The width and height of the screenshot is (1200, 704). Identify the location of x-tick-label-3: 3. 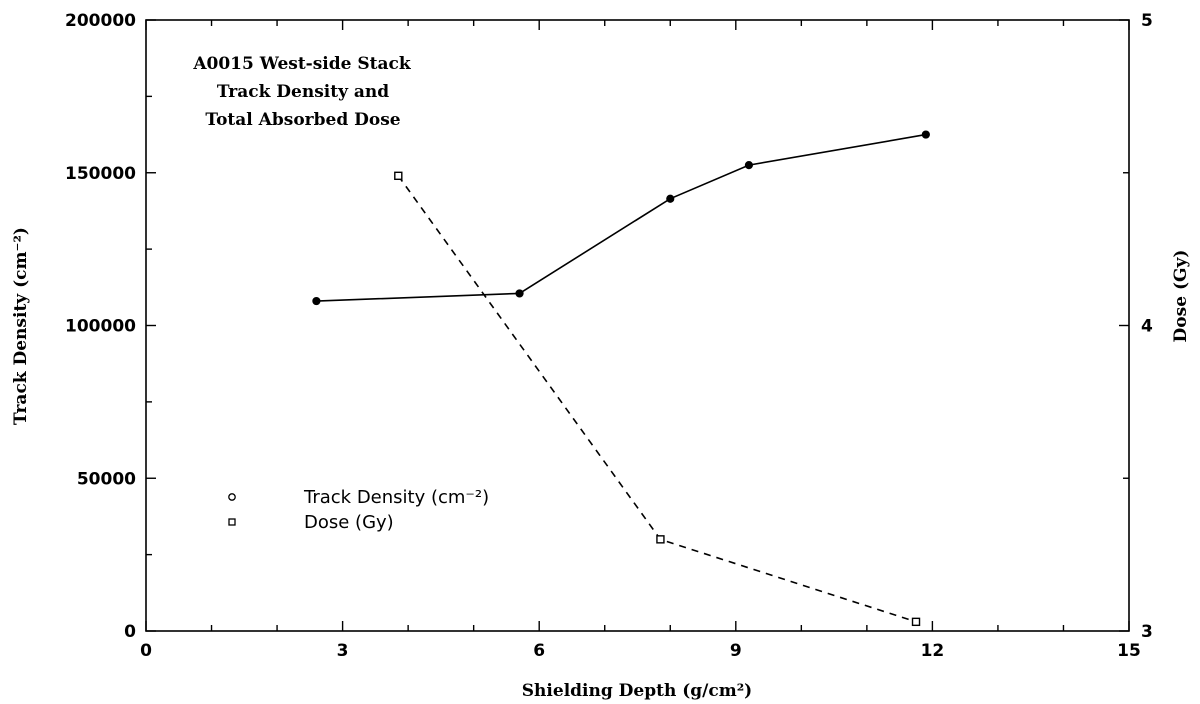
(343, 651).